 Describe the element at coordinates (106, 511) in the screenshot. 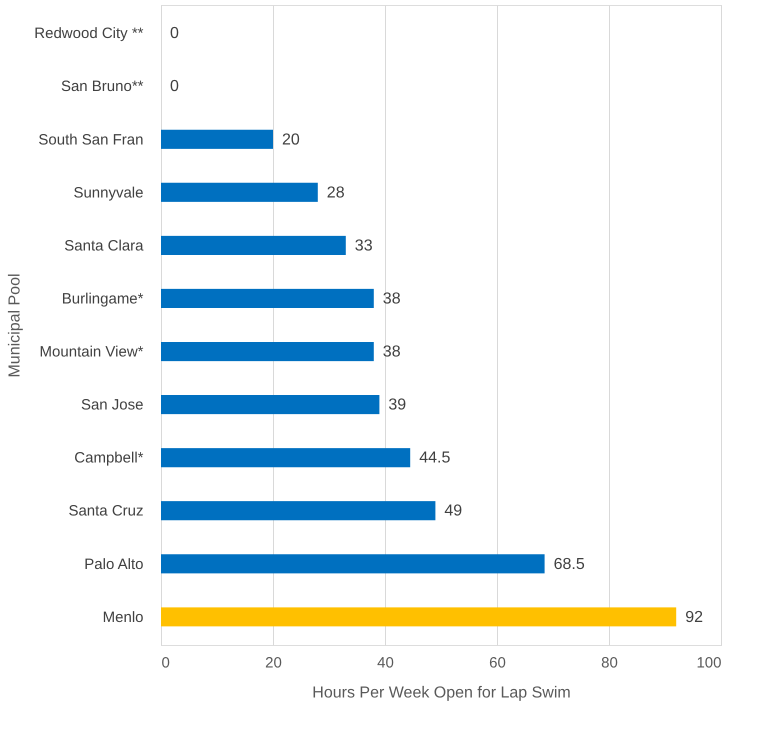

I see `y-tick-label: Santa Cruz` at that location.